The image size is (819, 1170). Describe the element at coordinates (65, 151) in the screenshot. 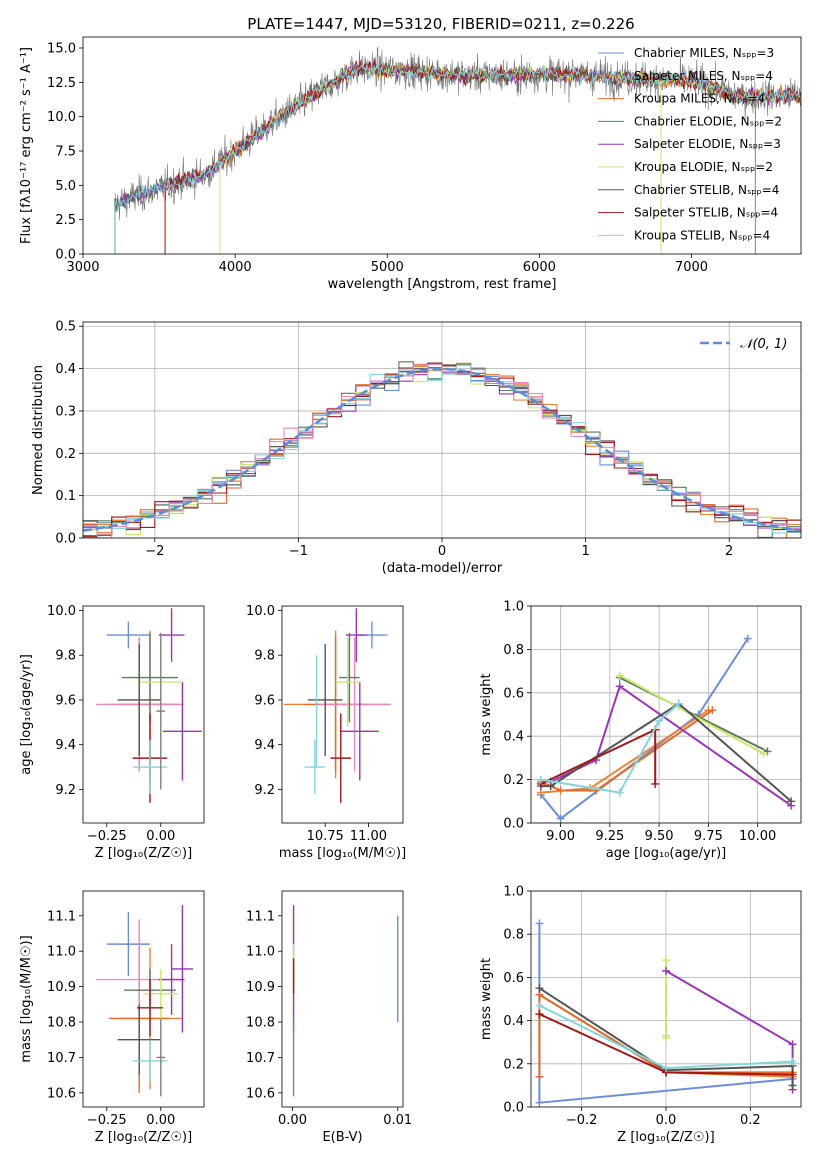

I see `y-tick-label: 7.5` at that location.